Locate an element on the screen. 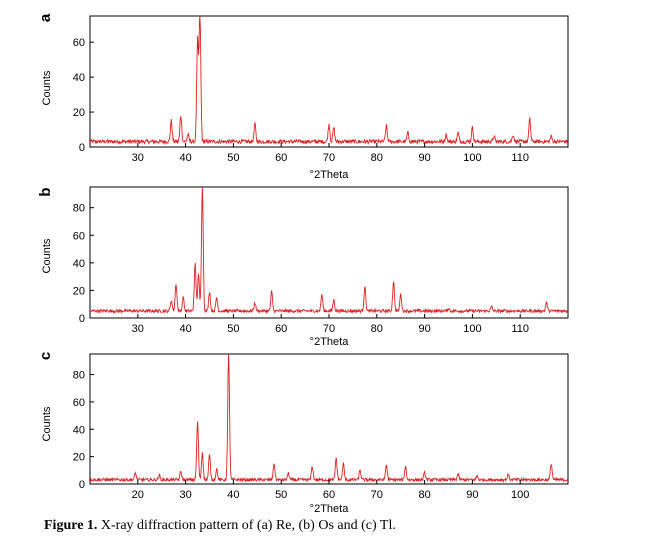 The image size is (663, 542). panel-label: b is located at coordinates (45, 191).